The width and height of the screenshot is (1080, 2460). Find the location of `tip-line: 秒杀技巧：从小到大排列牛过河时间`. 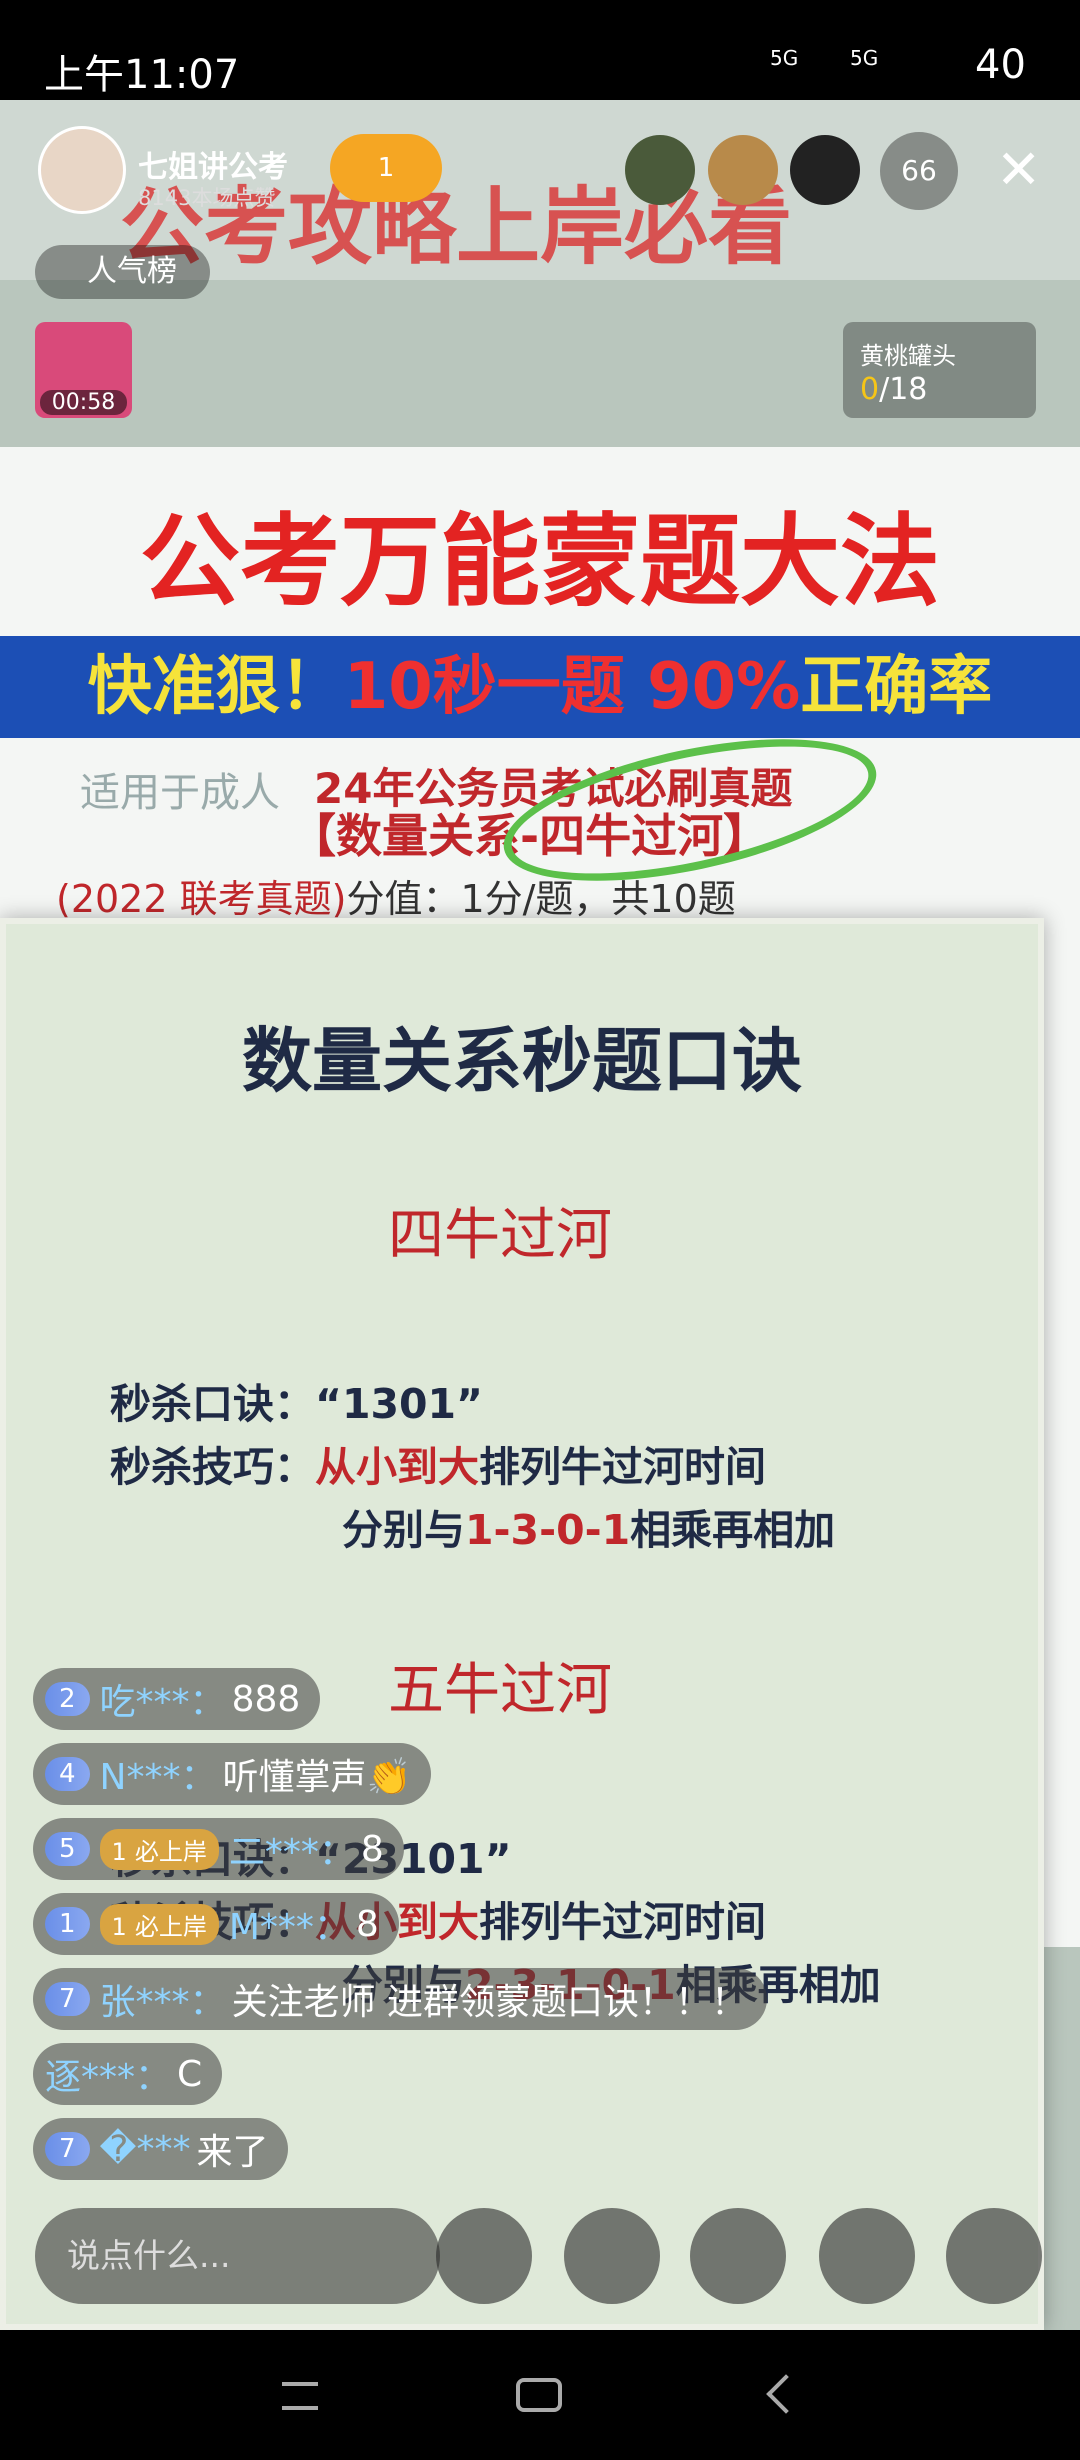

tip-line: 秒杀技巧：从小到大排列牛过河时间 is located at coordinates (438, 1463).